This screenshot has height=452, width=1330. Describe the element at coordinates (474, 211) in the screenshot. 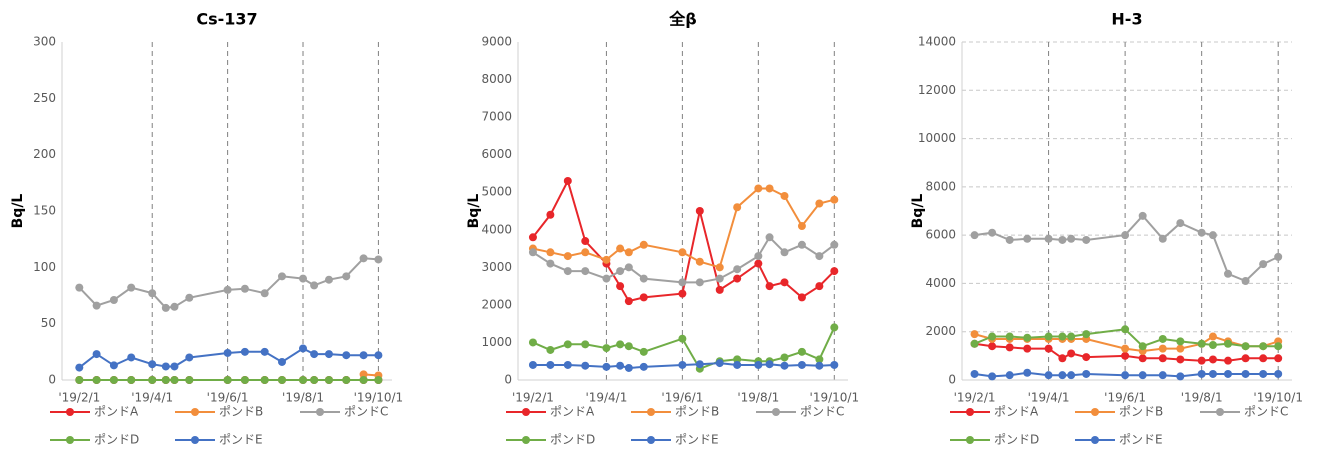

I see `y-axis-label: Bq/L` at that location.